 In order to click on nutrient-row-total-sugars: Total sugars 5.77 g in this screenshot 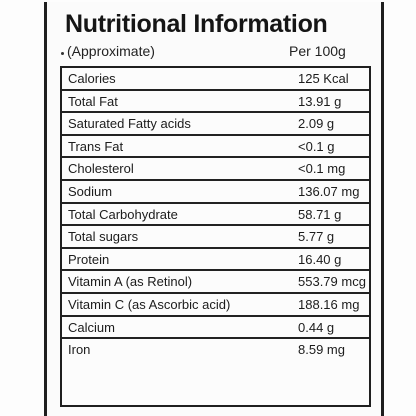, I will do `click(215, 237)`.